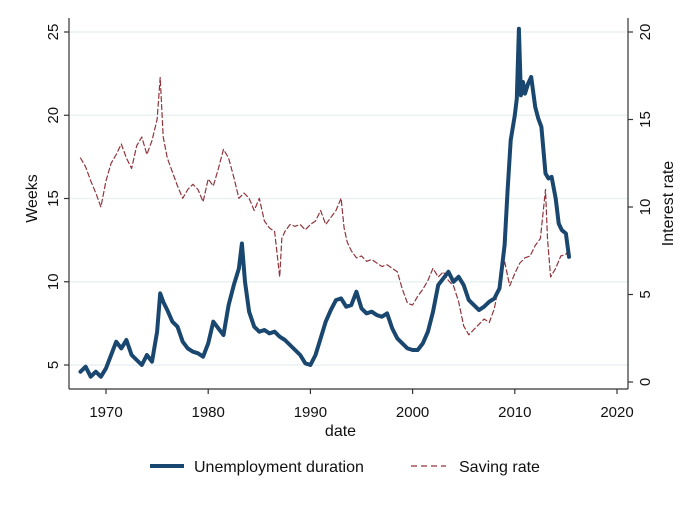  I want to click on x-tick-label: 1980, so click(208, 412).